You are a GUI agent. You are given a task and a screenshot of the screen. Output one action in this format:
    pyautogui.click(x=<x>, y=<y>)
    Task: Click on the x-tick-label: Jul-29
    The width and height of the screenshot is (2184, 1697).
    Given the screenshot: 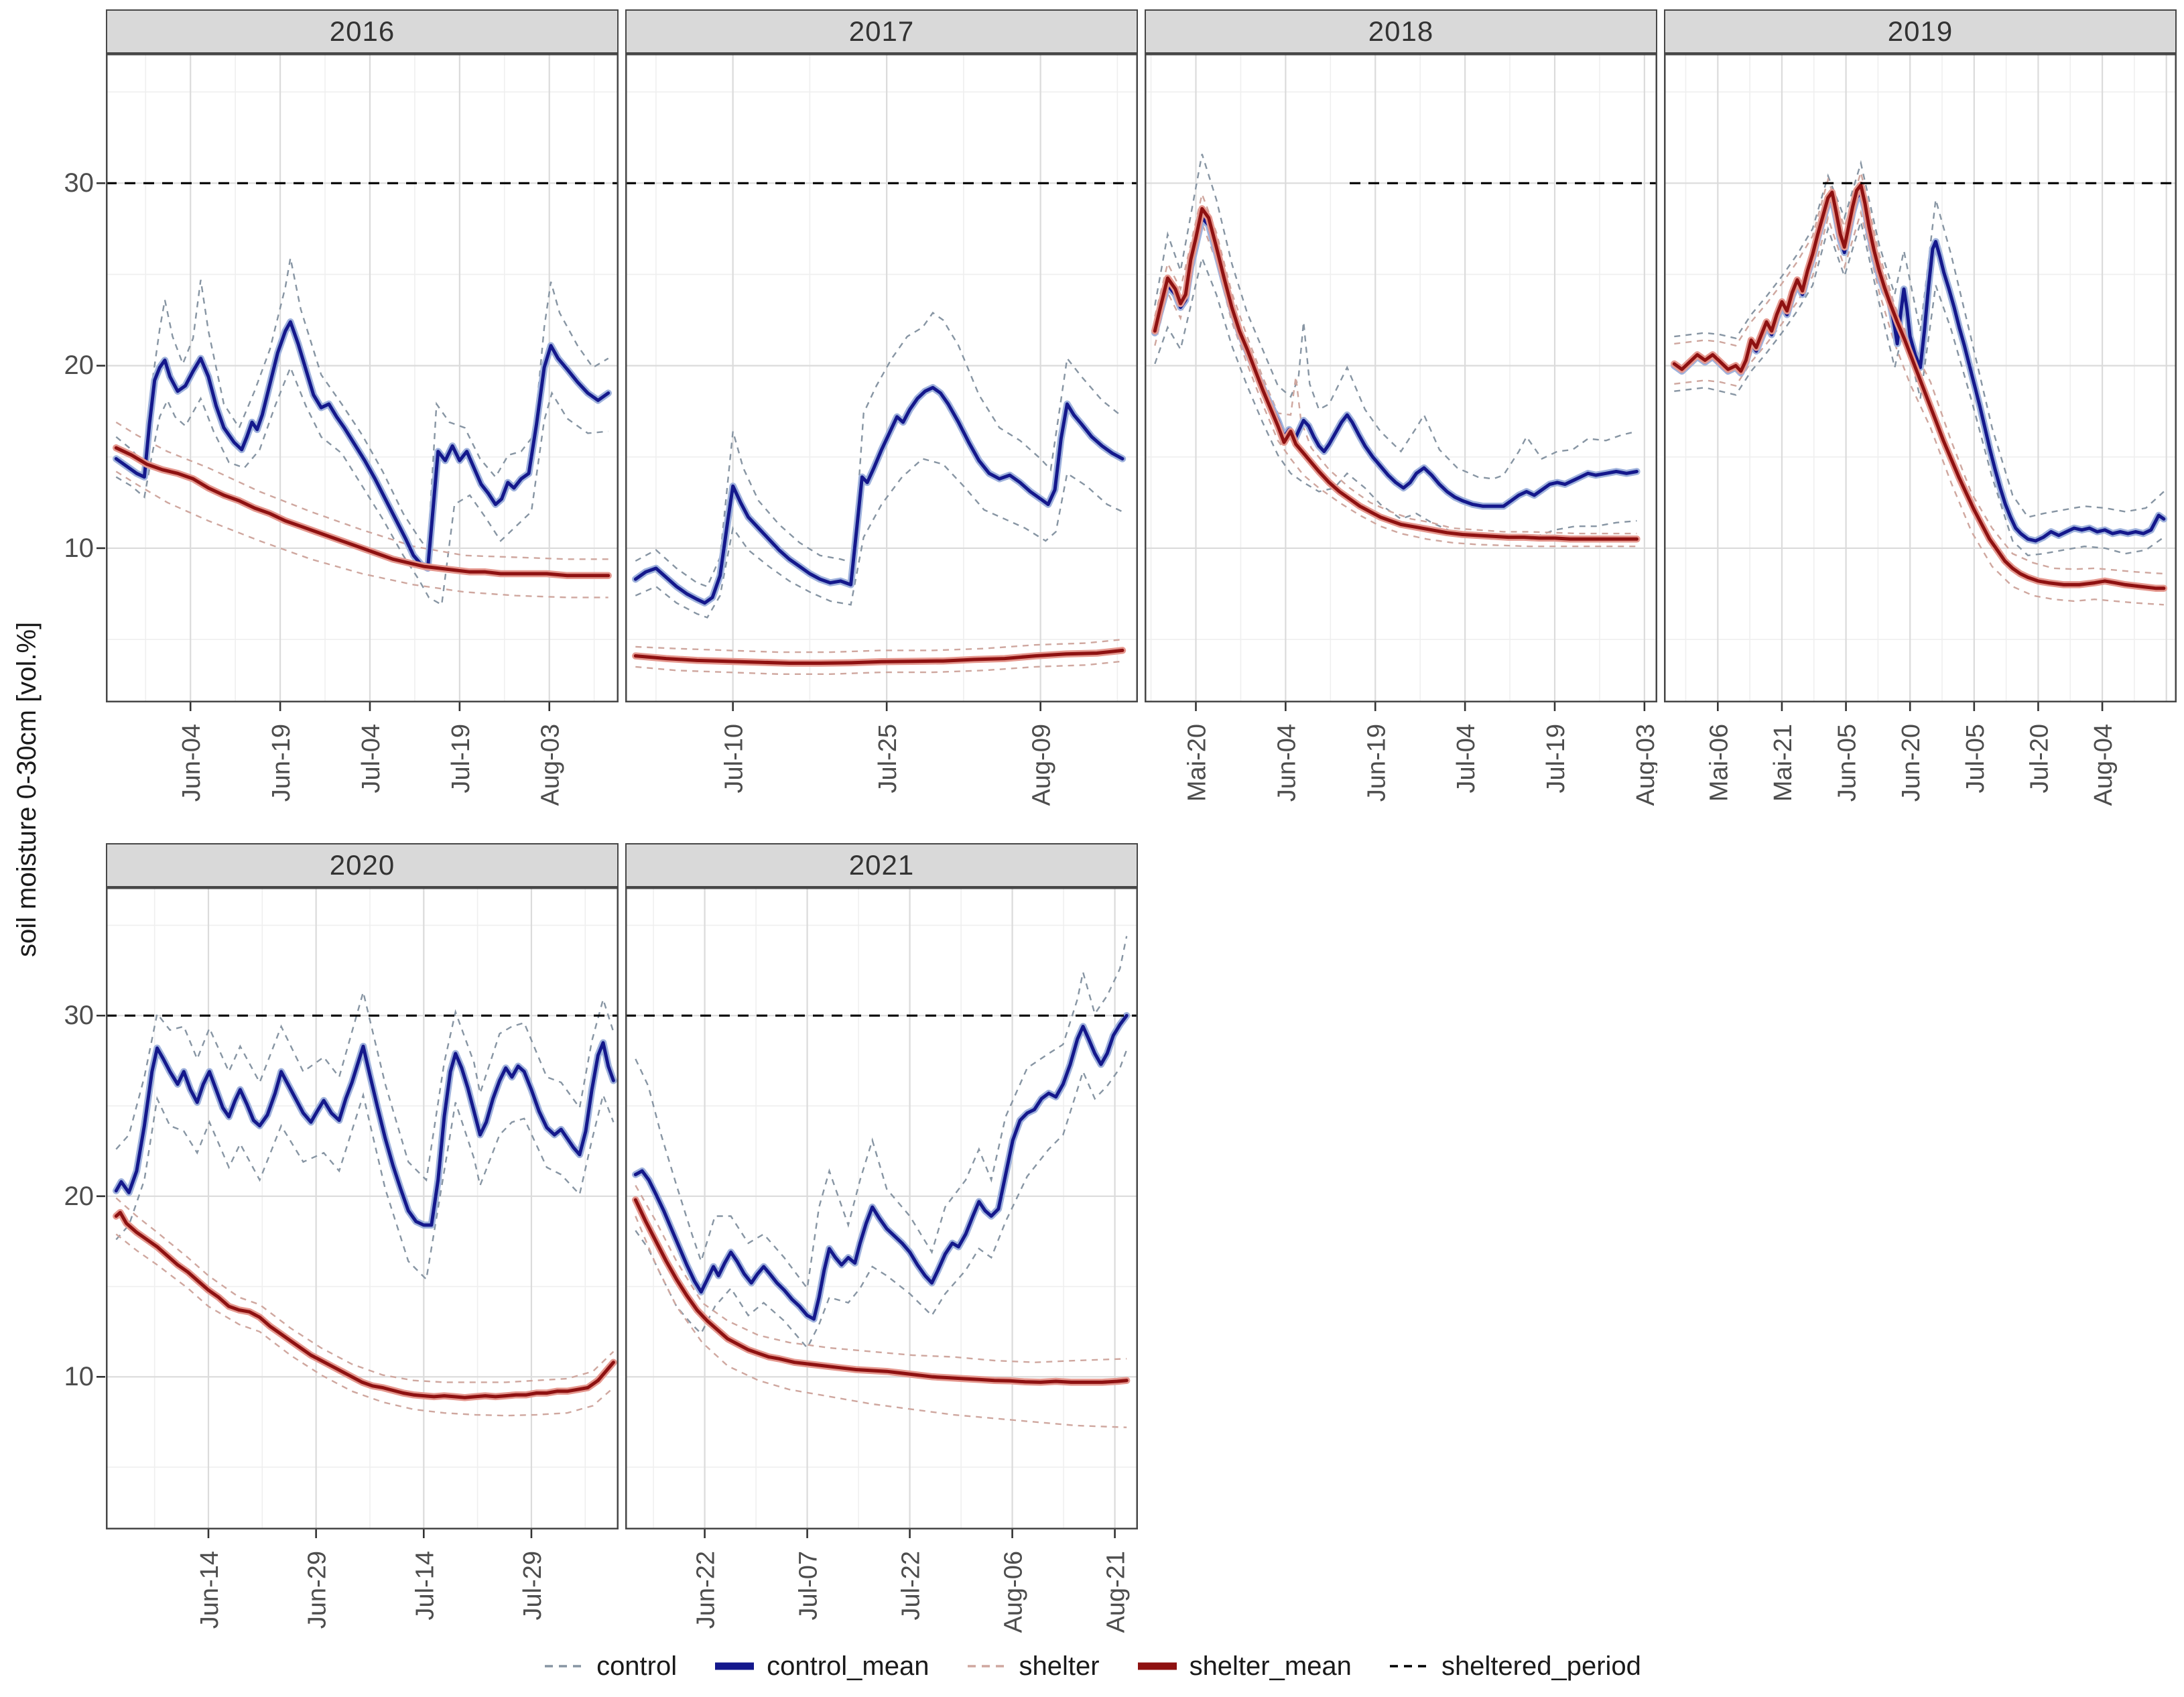 What is the action you would take?
    pyautogui.click(x=533, y=1586)
    